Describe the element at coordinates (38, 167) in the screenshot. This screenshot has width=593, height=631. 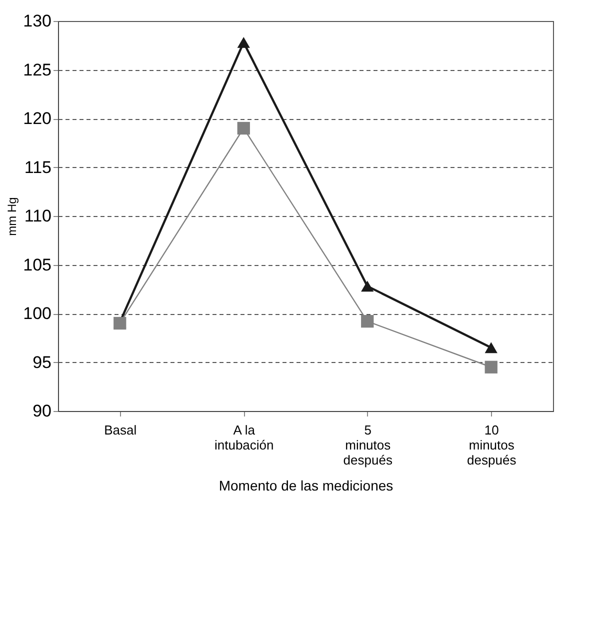
I see `y-tick-label: 115` at that location.